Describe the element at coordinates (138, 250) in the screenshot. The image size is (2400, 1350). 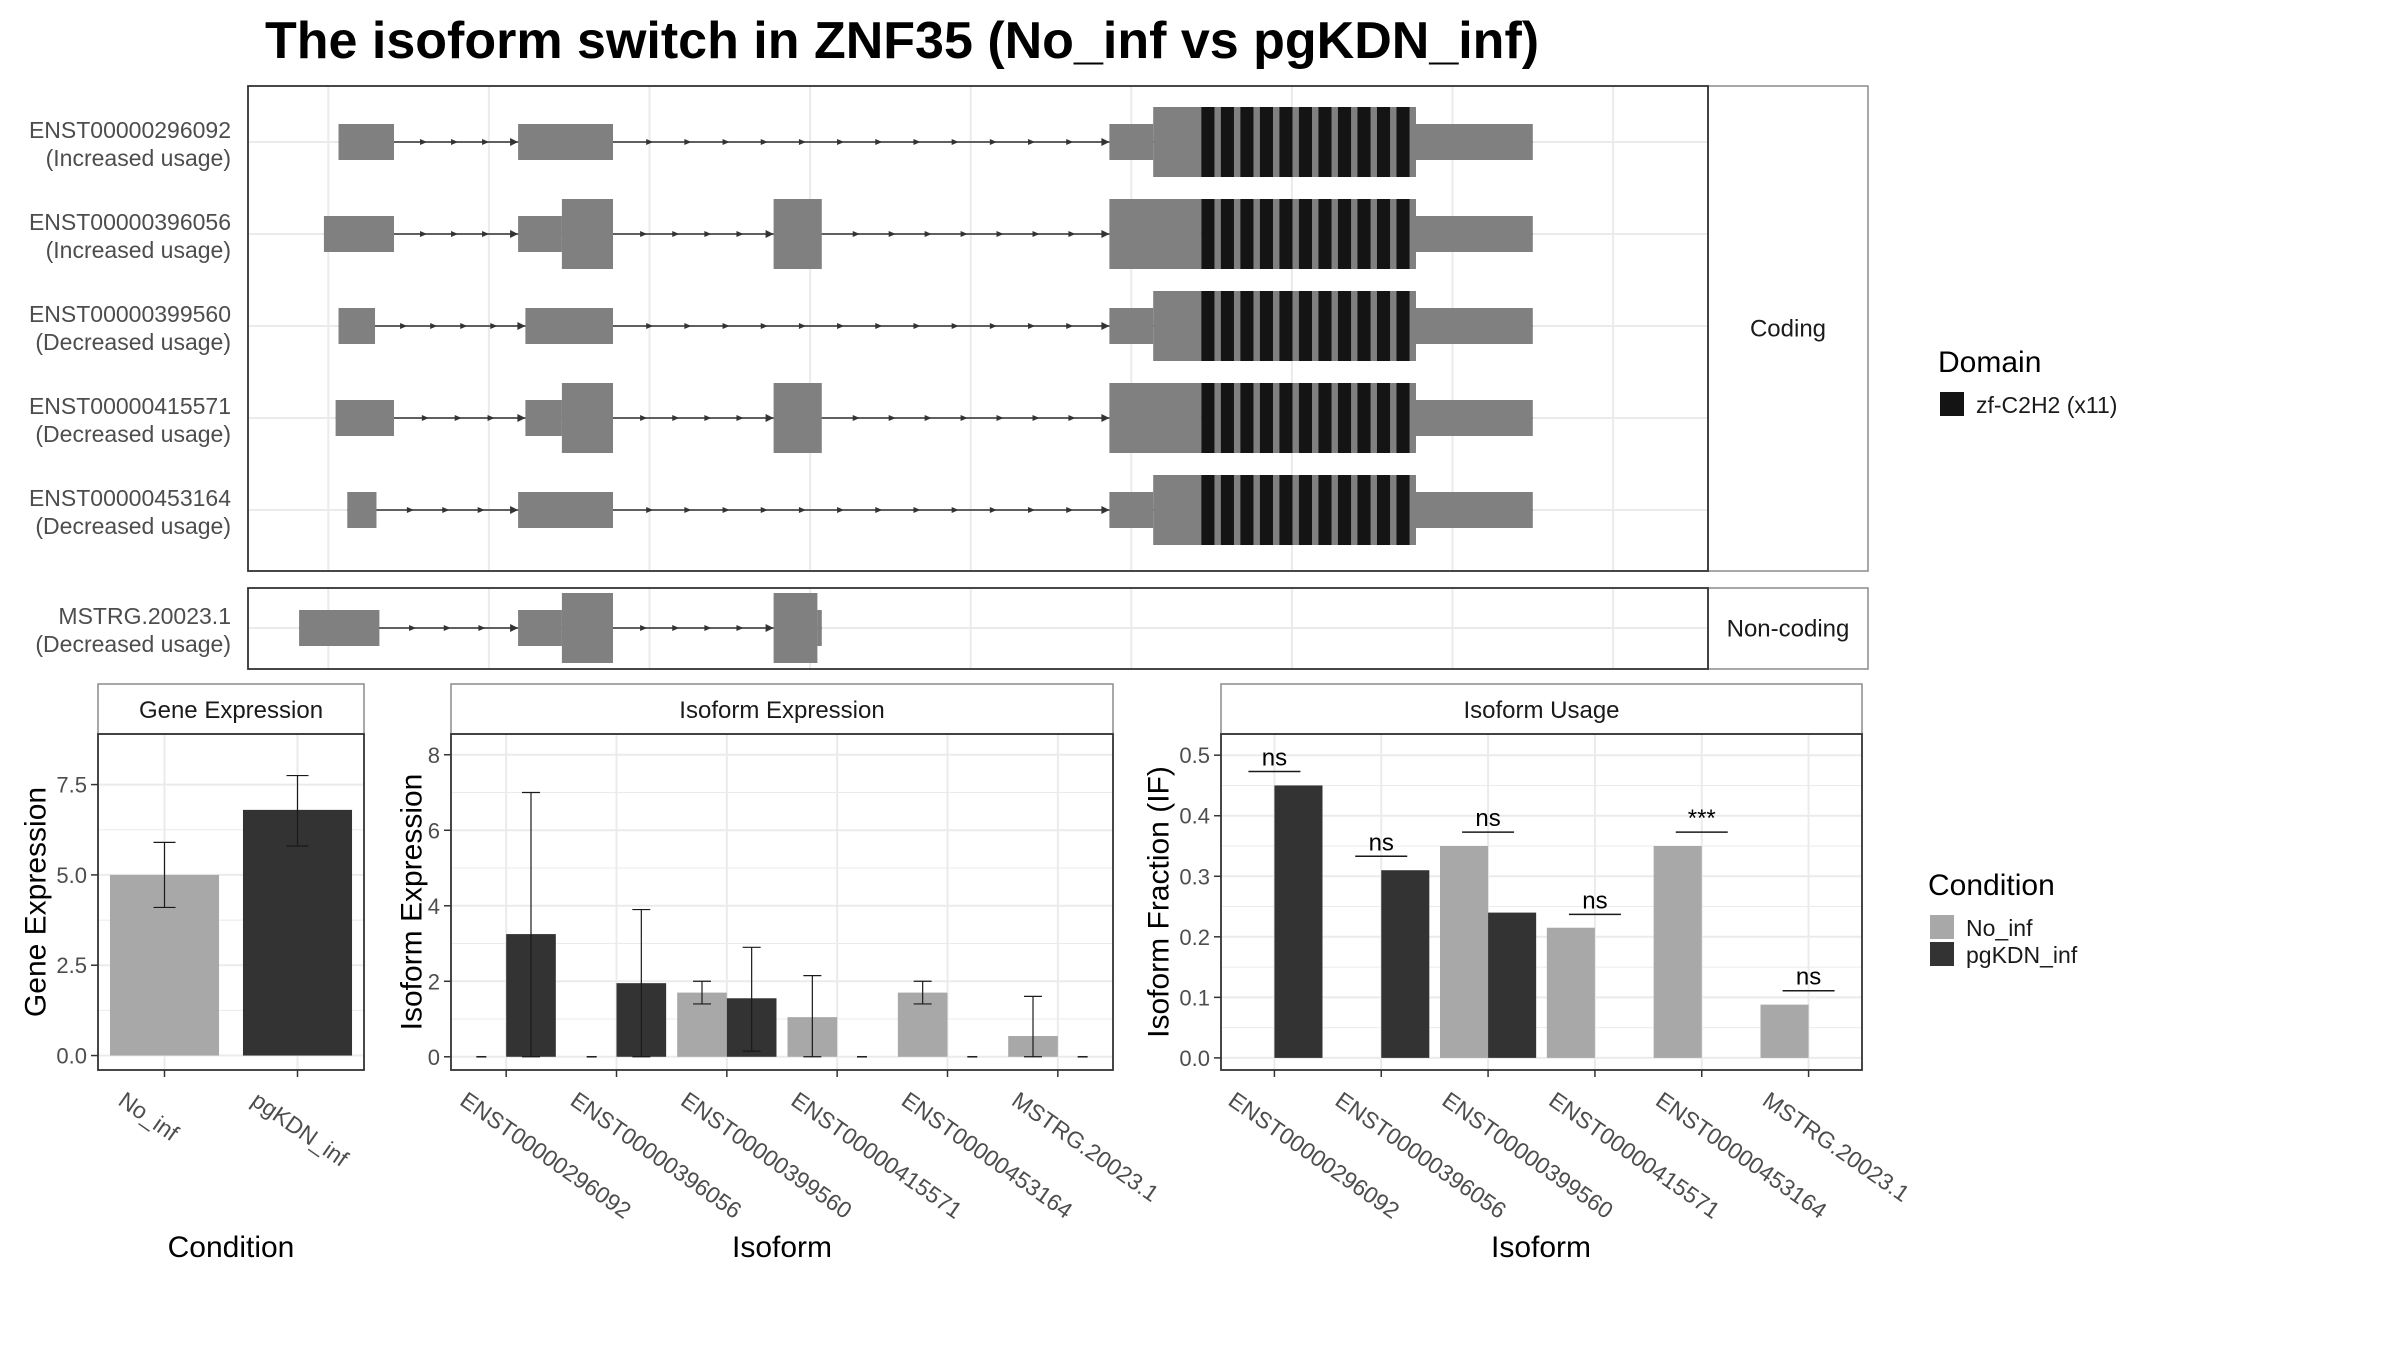
I see `transcript-usage-label: (Increased usage)` at that location.